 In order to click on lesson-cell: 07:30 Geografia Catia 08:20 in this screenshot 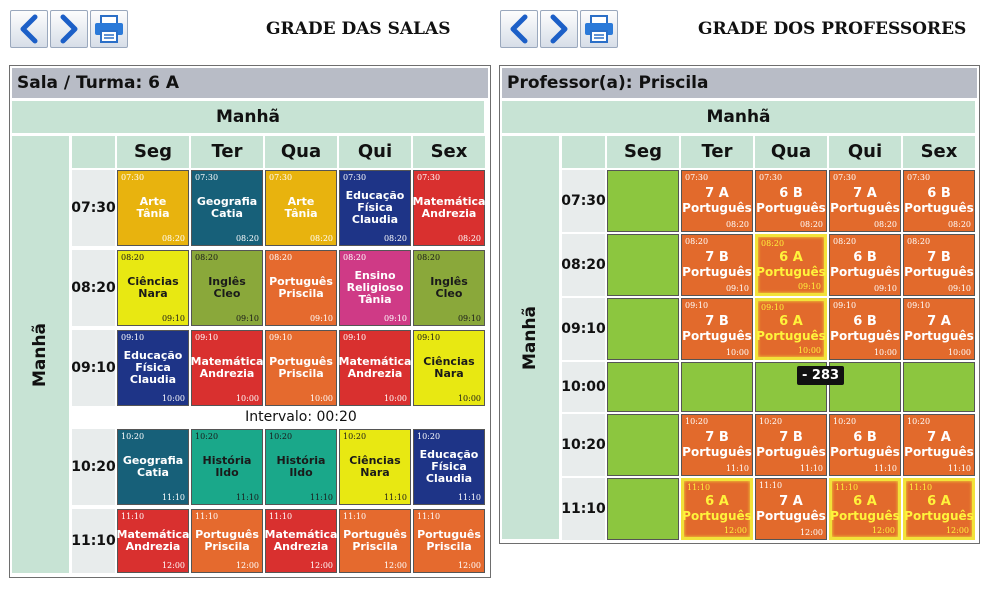, I will do `click(227, 208)`.